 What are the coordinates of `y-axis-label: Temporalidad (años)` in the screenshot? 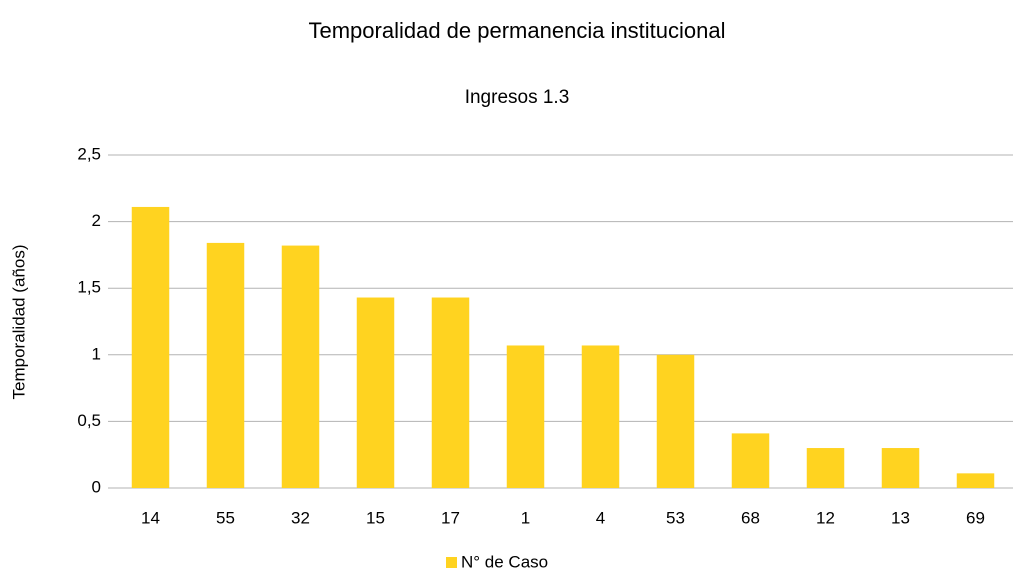 It's located at (18, 322).